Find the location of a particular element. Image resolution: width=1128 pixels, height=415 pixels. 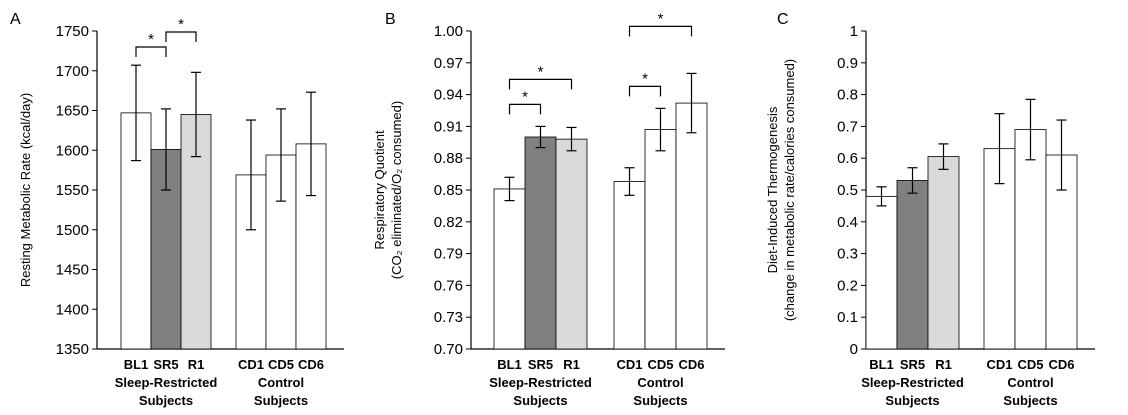

y-tick-label: 1550 is located at coordinates (72, 190).